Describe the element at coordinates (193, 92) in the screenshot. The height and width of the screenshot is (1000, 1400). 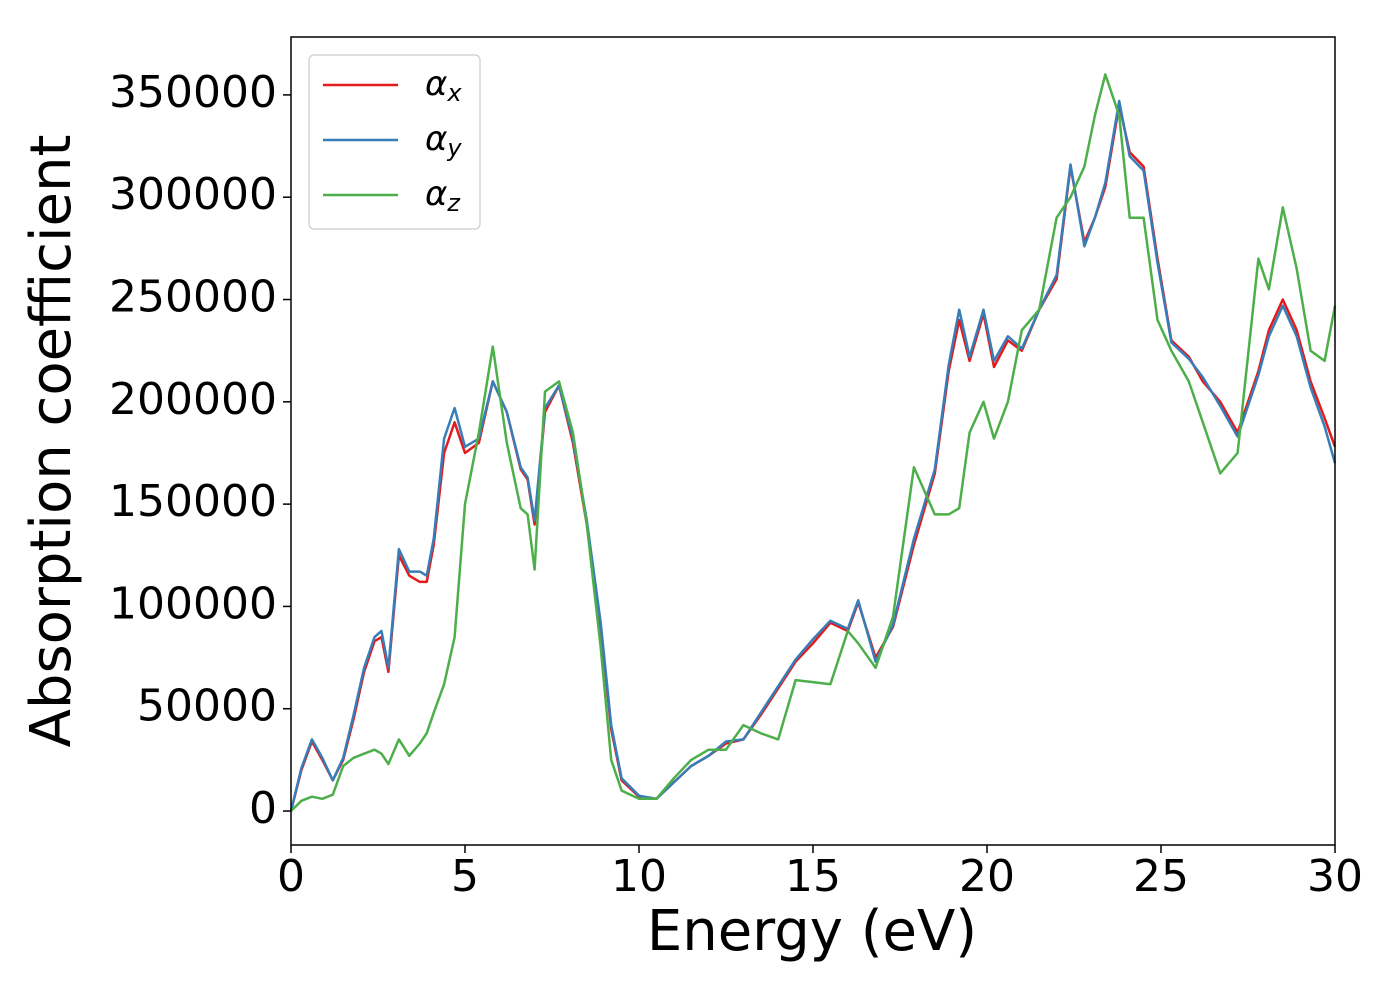
I see `y-tick-label: 350000` at that location.